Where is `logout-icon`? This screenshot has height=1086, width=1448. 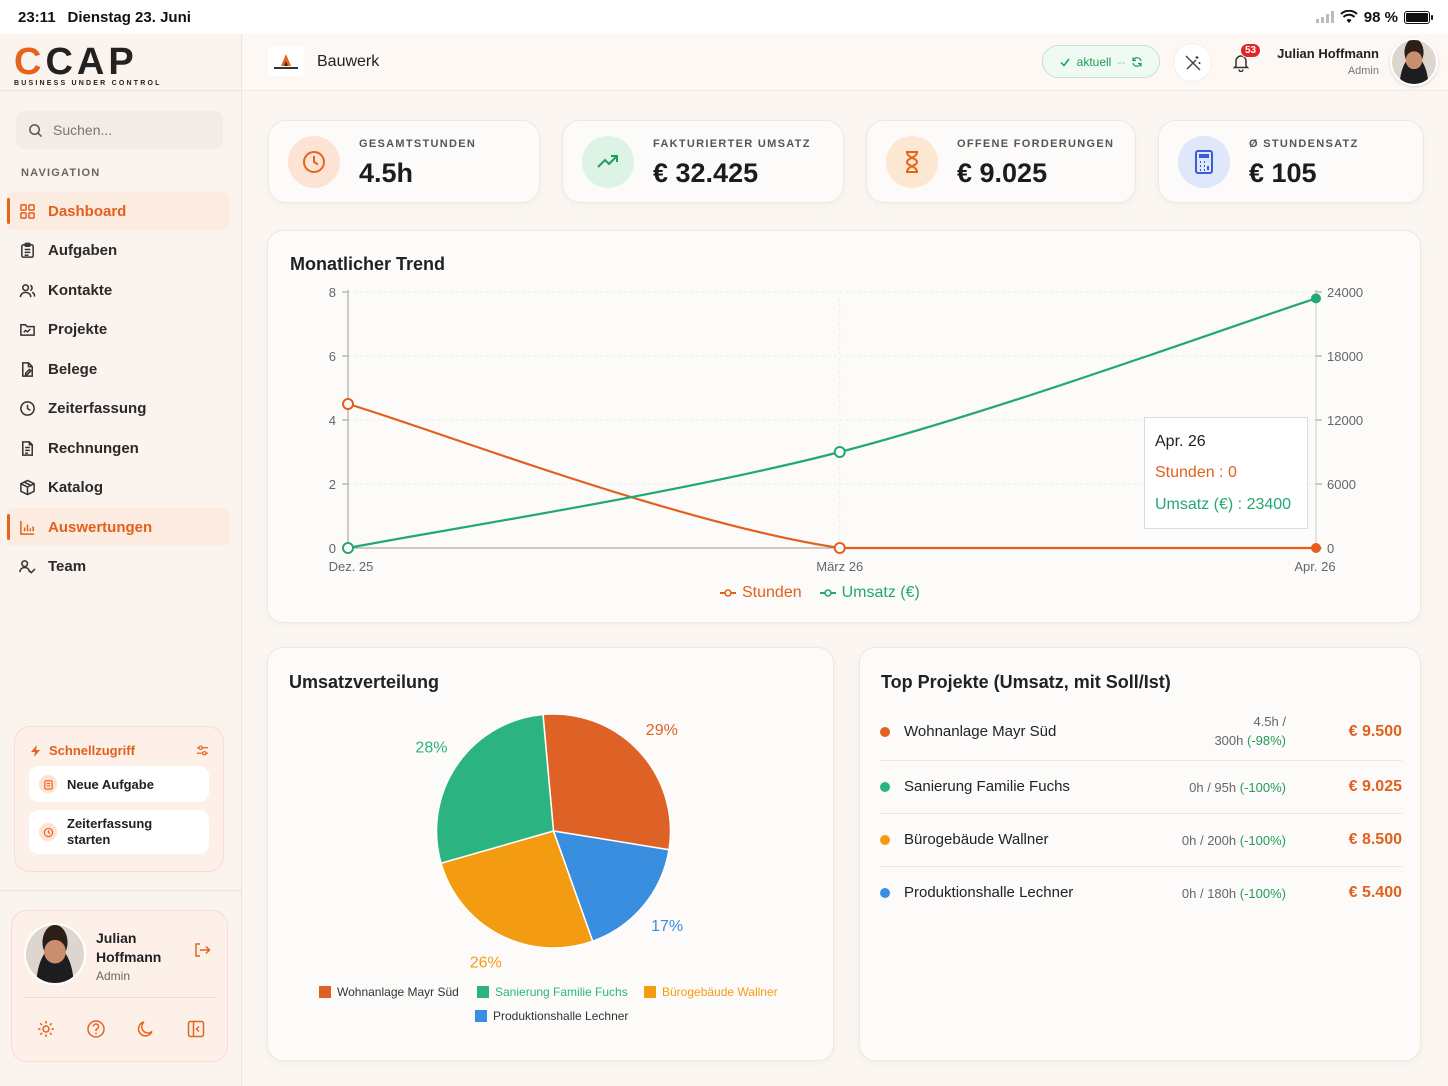
logout-icon is located at coordinates (202, 950).